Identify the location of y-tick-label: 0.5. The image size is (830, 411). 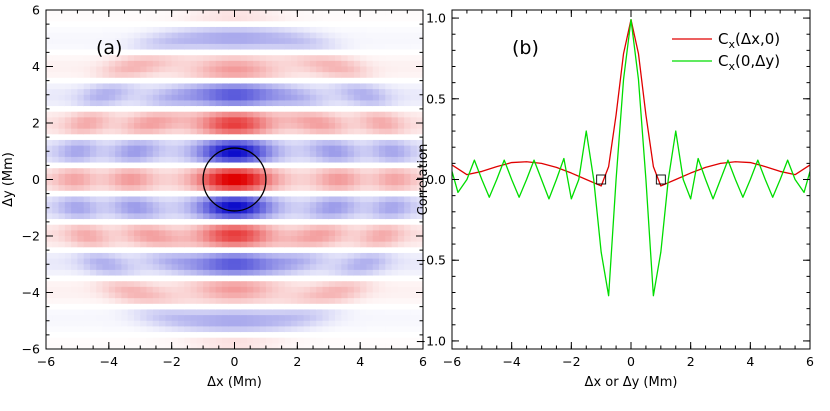
(436, 98).